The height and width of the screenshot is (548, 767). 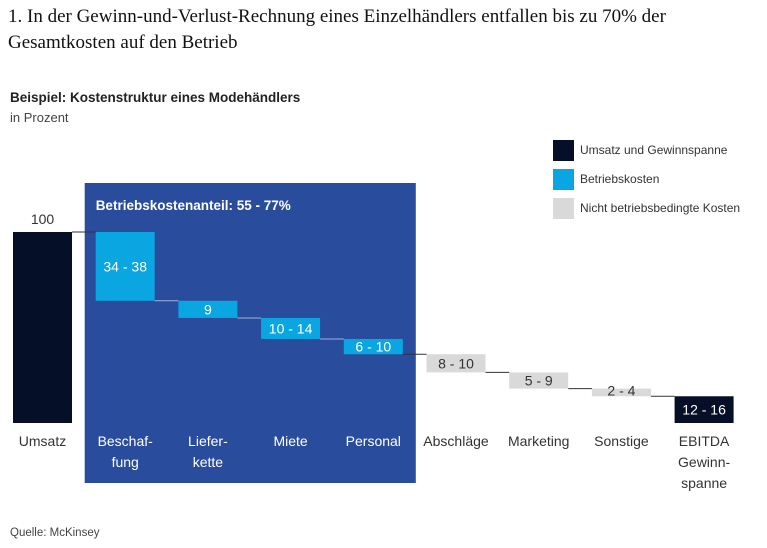 What do you see at coordinates (208, 462) in the screenshot?
I see `category-label: kette` at bounding box center [208, 462].